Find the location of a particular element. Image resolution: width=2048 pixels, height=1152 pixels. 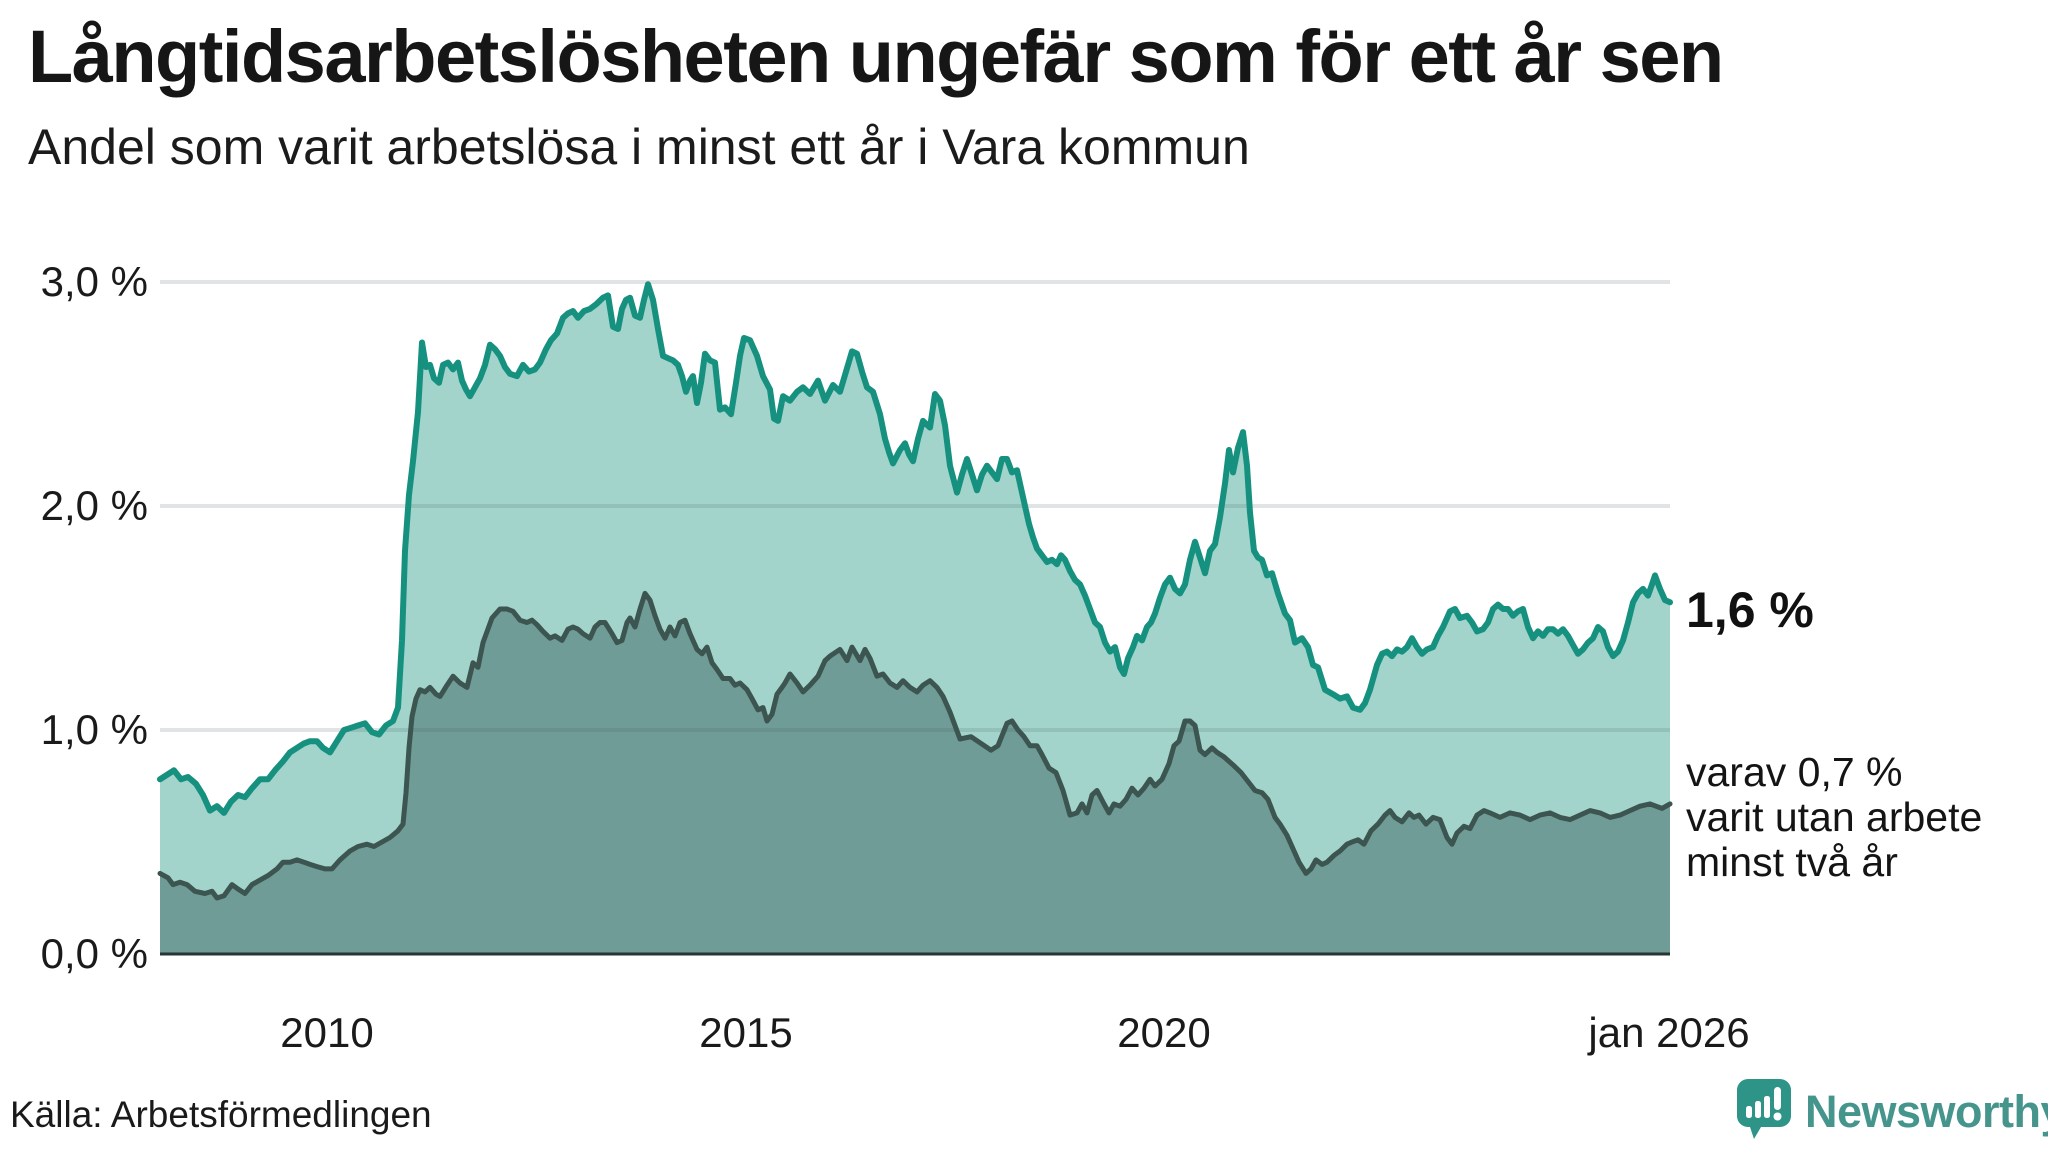

note-line-2: varit utan arbete is located at coordinates (1834, 817).